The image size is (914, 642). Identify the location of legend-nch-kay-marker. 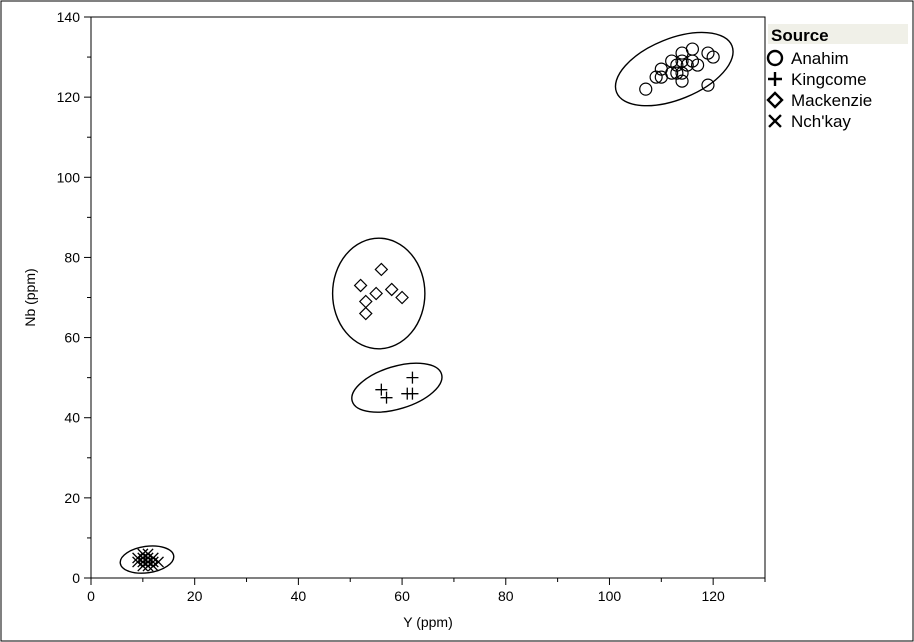
(775, 121).